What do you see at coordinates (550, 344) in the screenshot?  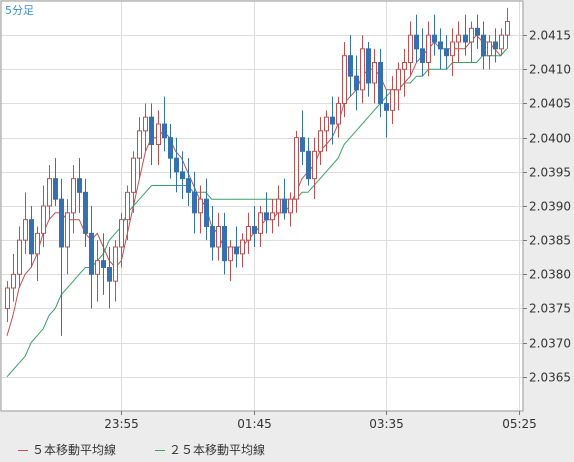 I see `y-tick-label: 2.0370` at bounding box center [550, 344].